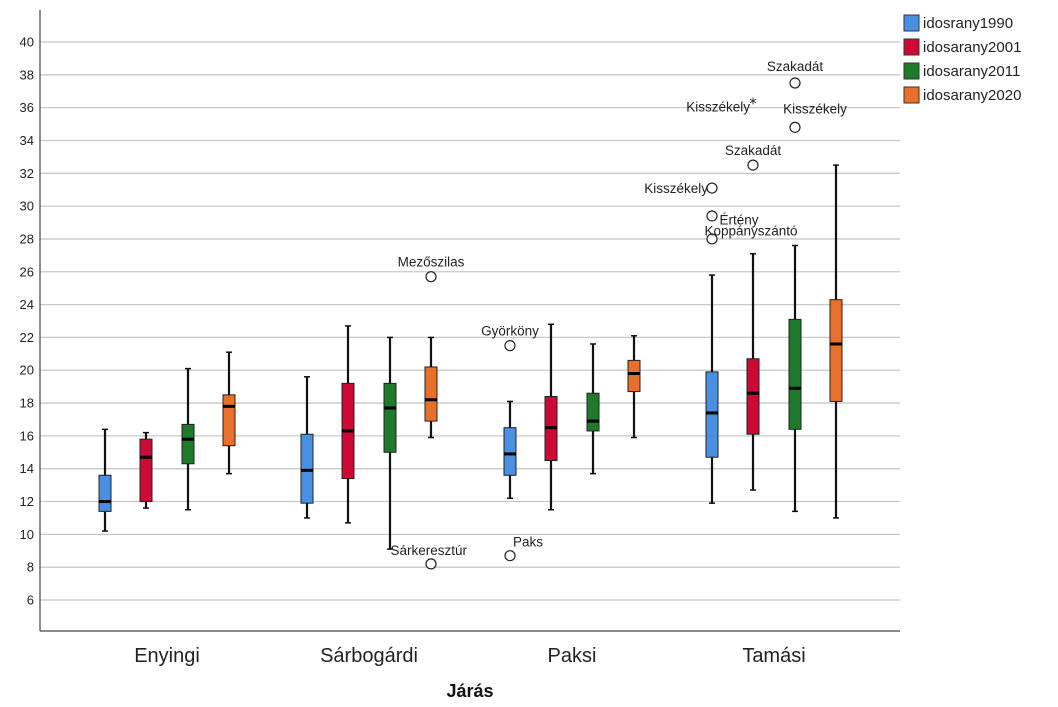 The image size is (1058, 707). Describe the element at coordinates (738, 220) in the screenshot. I see `outlier-label: Értény` at that location.